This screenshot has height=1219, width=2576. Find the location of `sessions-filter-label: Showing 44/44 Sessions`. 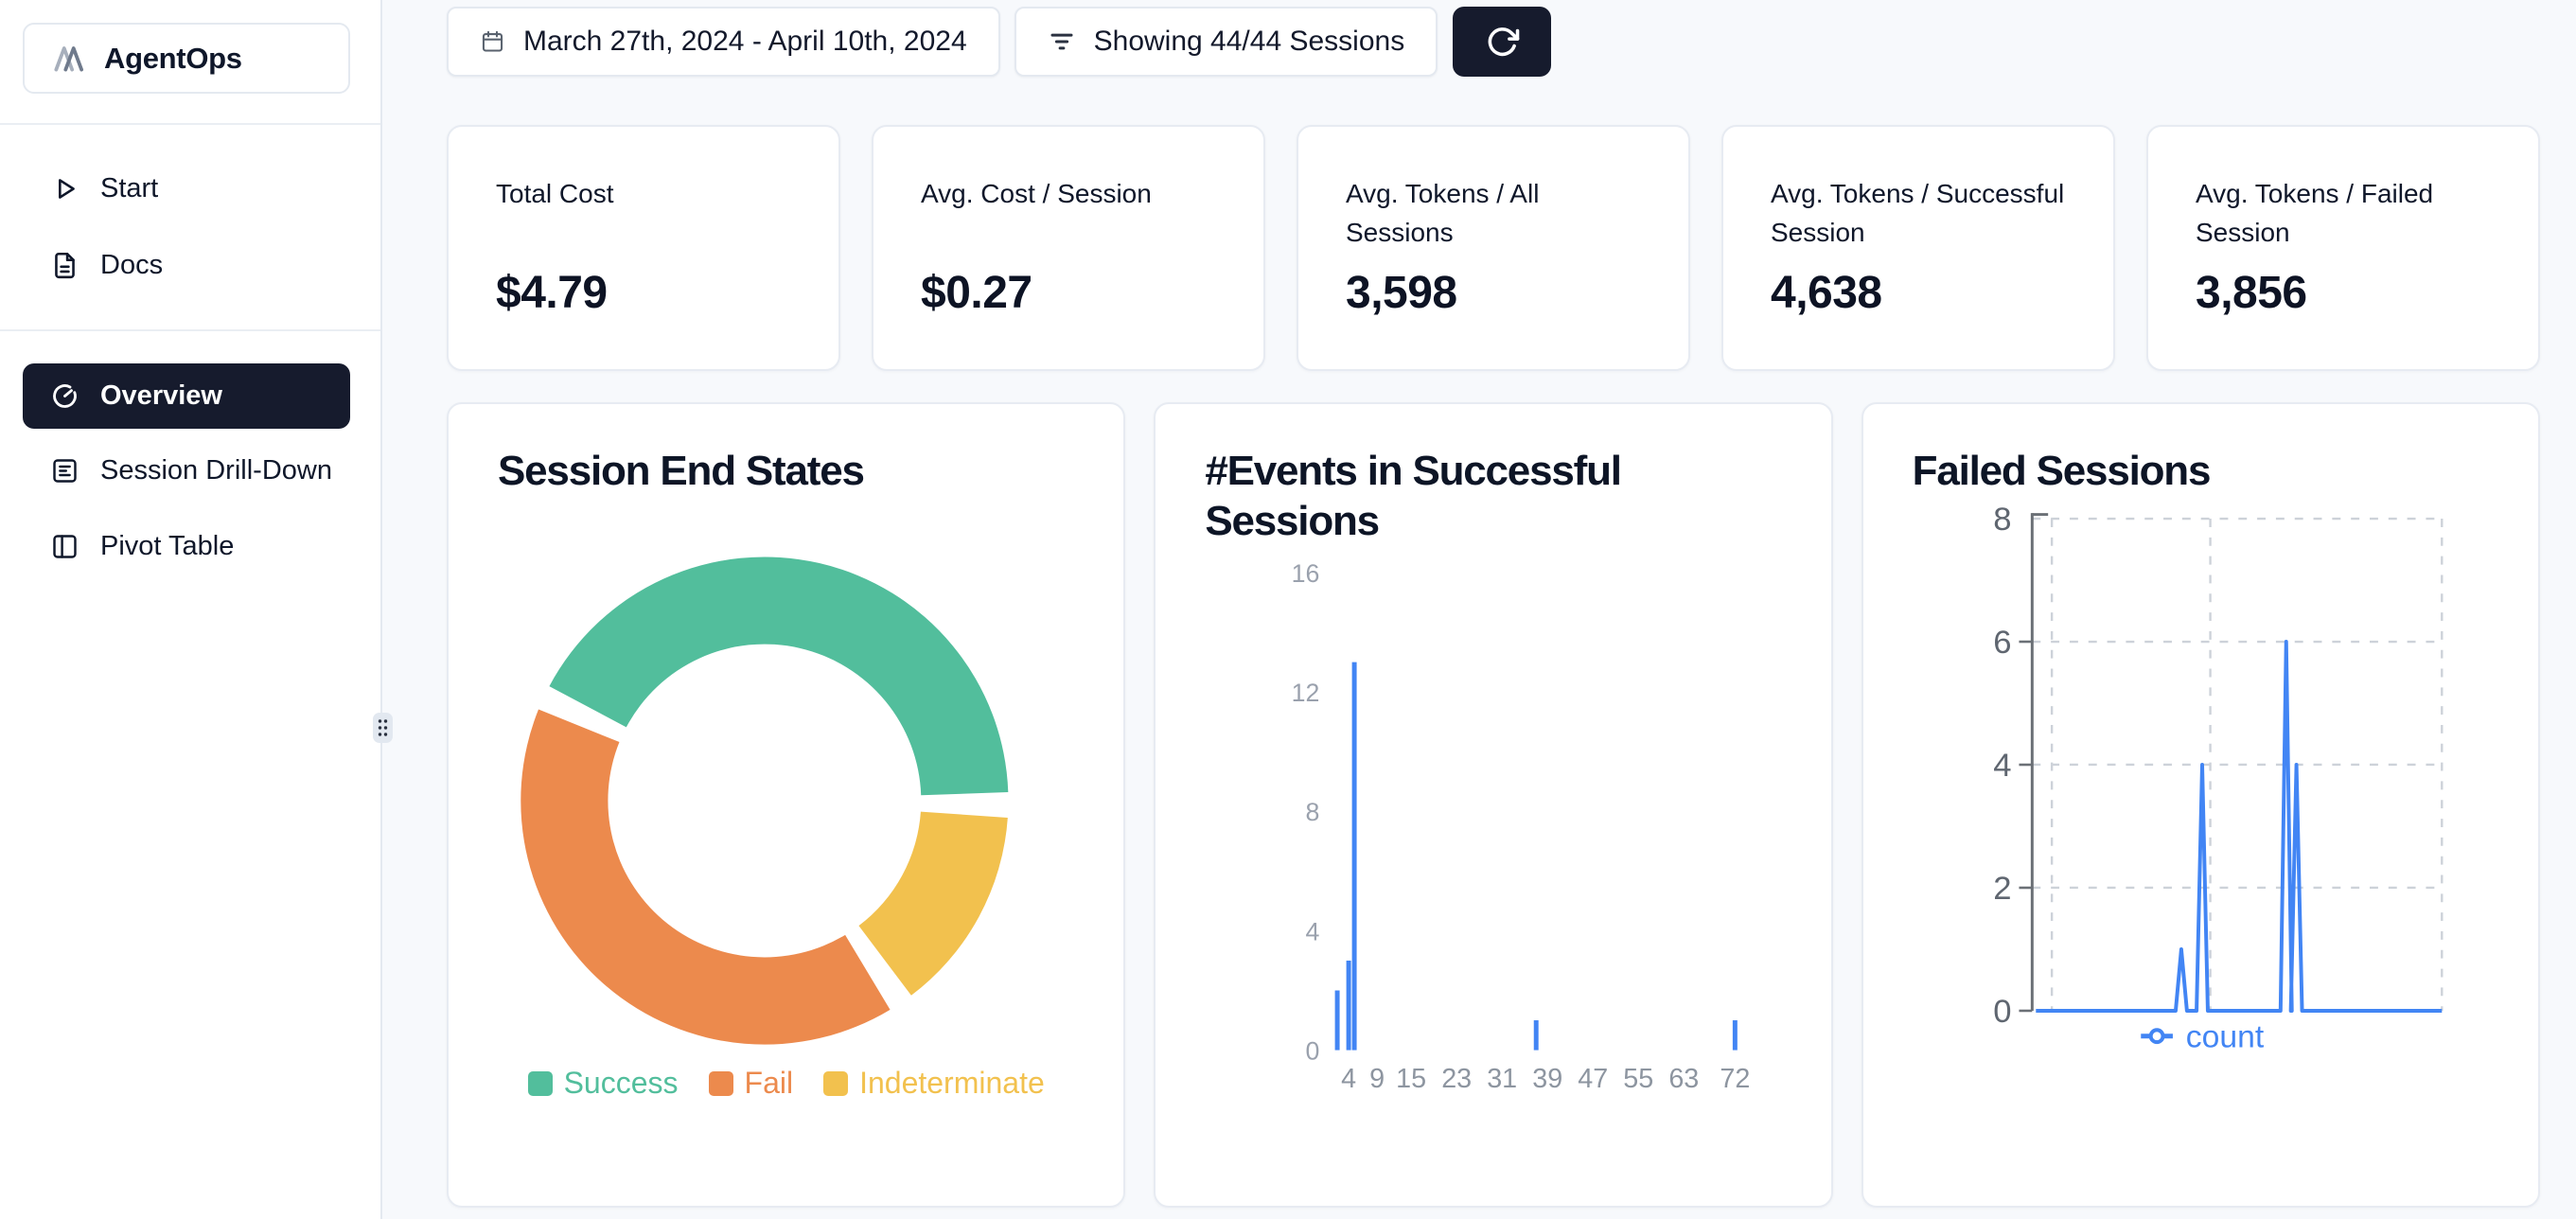

sessions-filter-label: Showing 44/44 Sessions is located at coordinates (1249, 41).